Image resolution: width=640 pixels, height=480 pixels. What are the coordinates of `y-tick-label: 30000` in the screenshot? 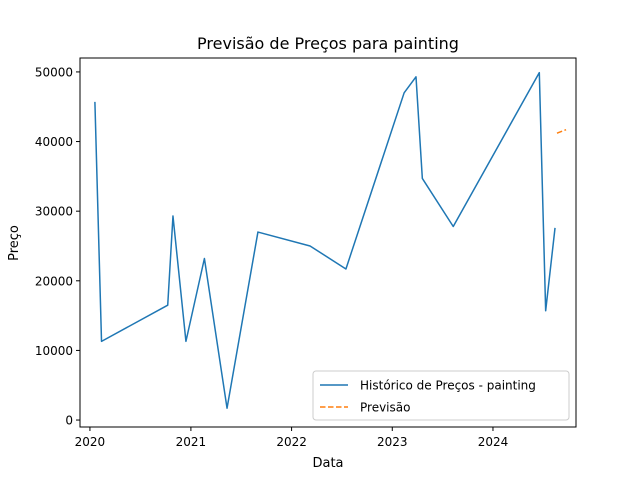 It's located at (54, 212).